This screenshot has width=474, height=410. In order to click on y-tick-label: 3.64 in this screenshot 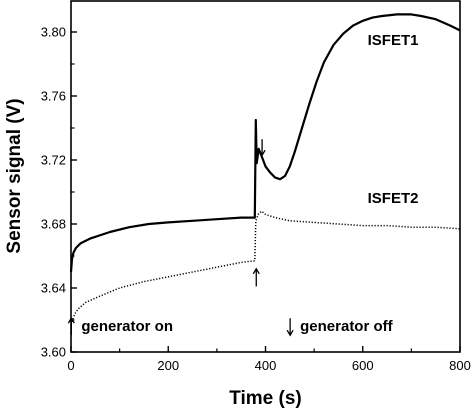, I will do `click(53, 288)`.